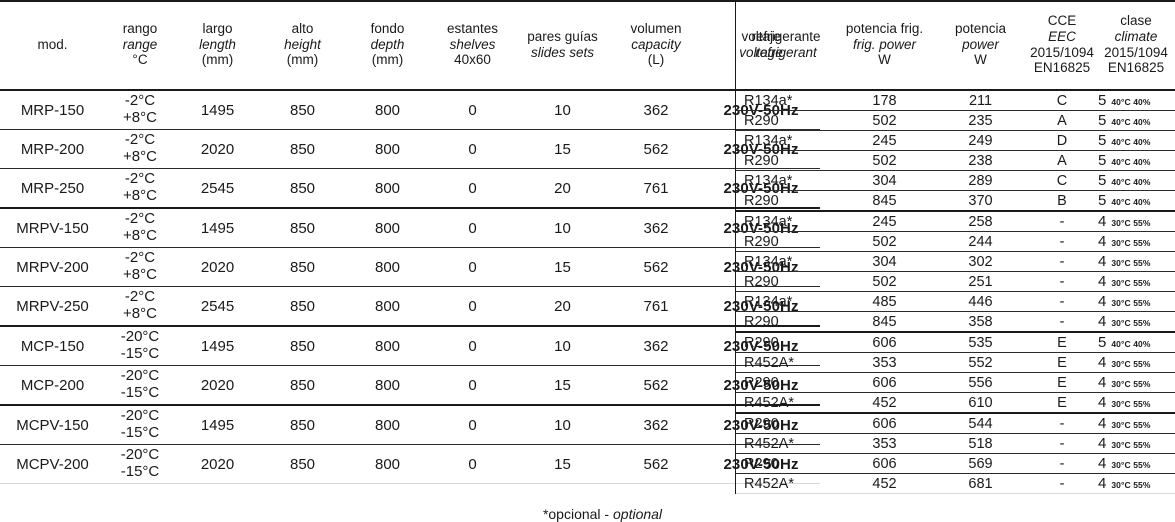 The height and width of the screenshot is (522, 1175). Describe the element at coordinates (884, 241) in the screenshot. I see `frig-power-value: 502` at that location.